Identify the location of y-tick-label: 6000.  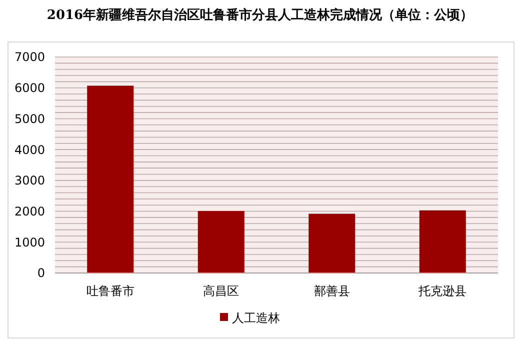
(29, 88).